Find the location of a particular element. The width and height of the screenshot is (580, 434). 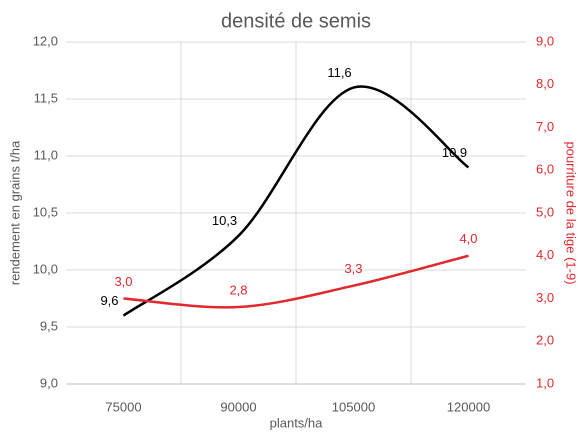

data-label: 2,8 is located at coordinates (238, 289).